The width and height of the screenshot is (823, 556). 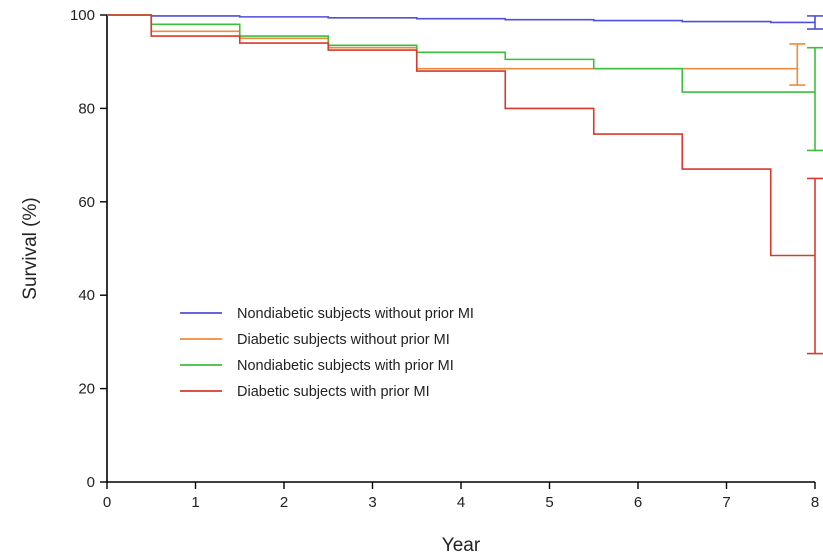 I want to click on y-tick-label: 80, so click(x=86, y=108).